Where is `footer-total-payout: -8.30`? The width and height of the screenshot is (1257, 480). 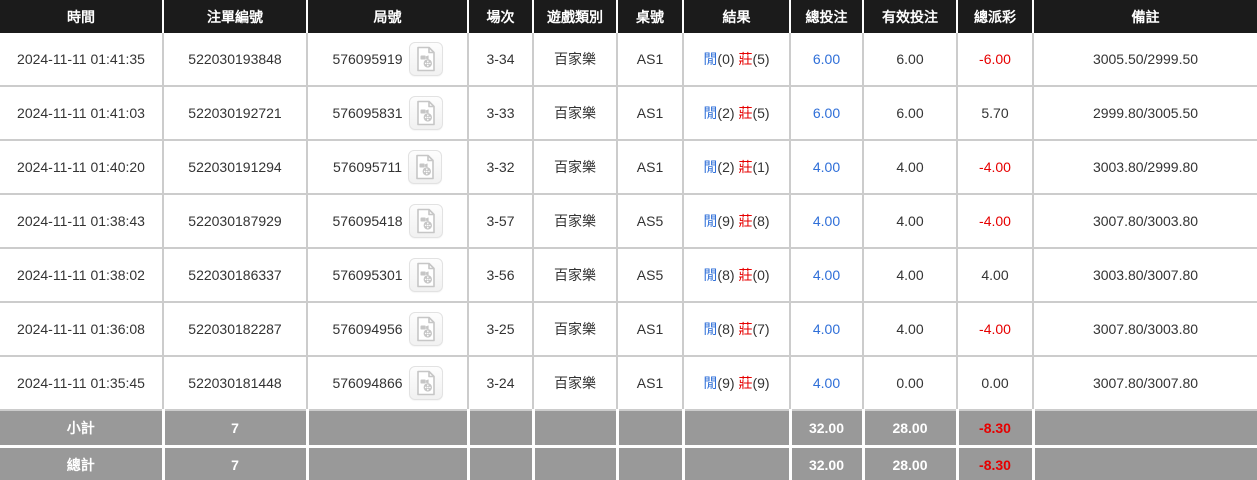
footer-total-payout: -8.30 is located at coordinates (995, 428).